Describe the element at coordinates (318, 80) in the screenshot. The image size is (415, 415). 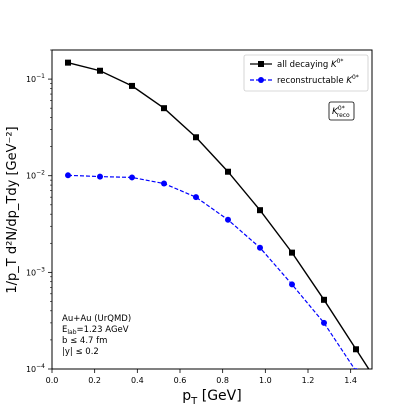
I see `legend-label-reconstructable: reconstructable K0*` at that location.